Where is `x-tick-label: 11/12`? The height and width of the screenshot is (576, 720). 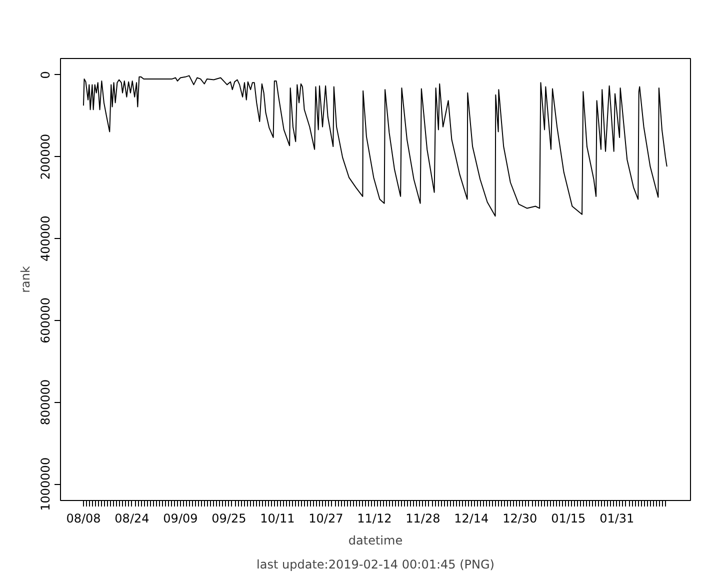
x-tick-label: 11/12 is located at coordinates (374, 519).